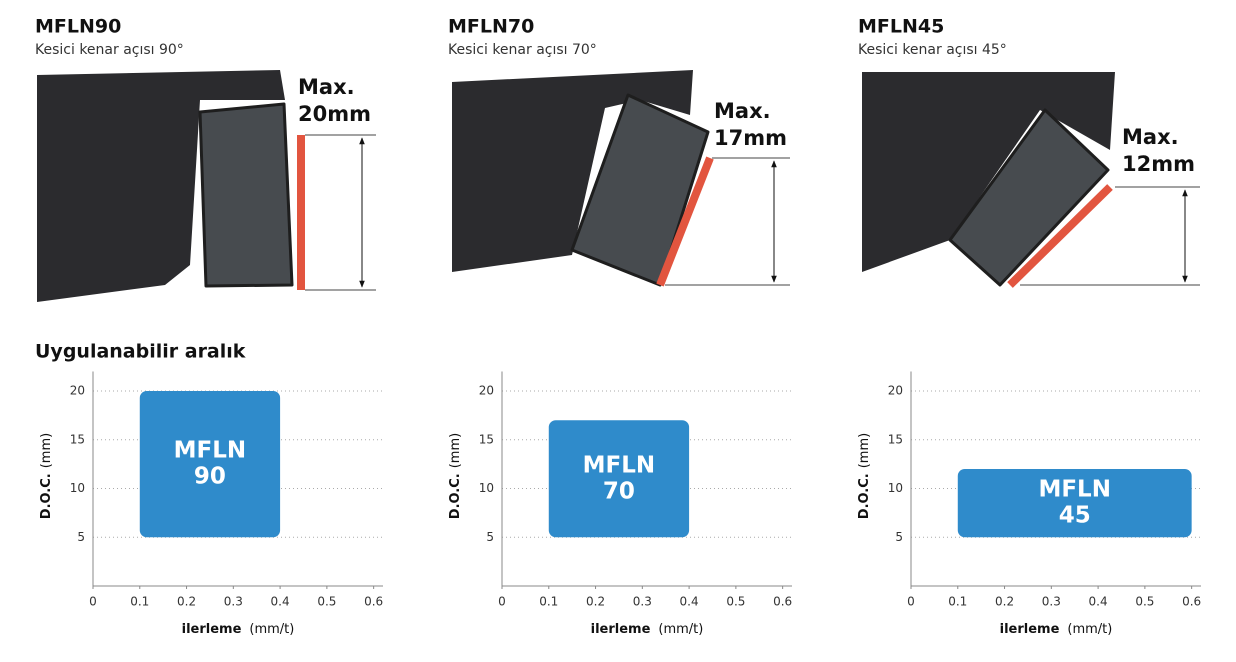 Image resolution: width=1236 pixels, height=662 pixels. I want to click on chart-title: MFLN70, so click(491, 27).